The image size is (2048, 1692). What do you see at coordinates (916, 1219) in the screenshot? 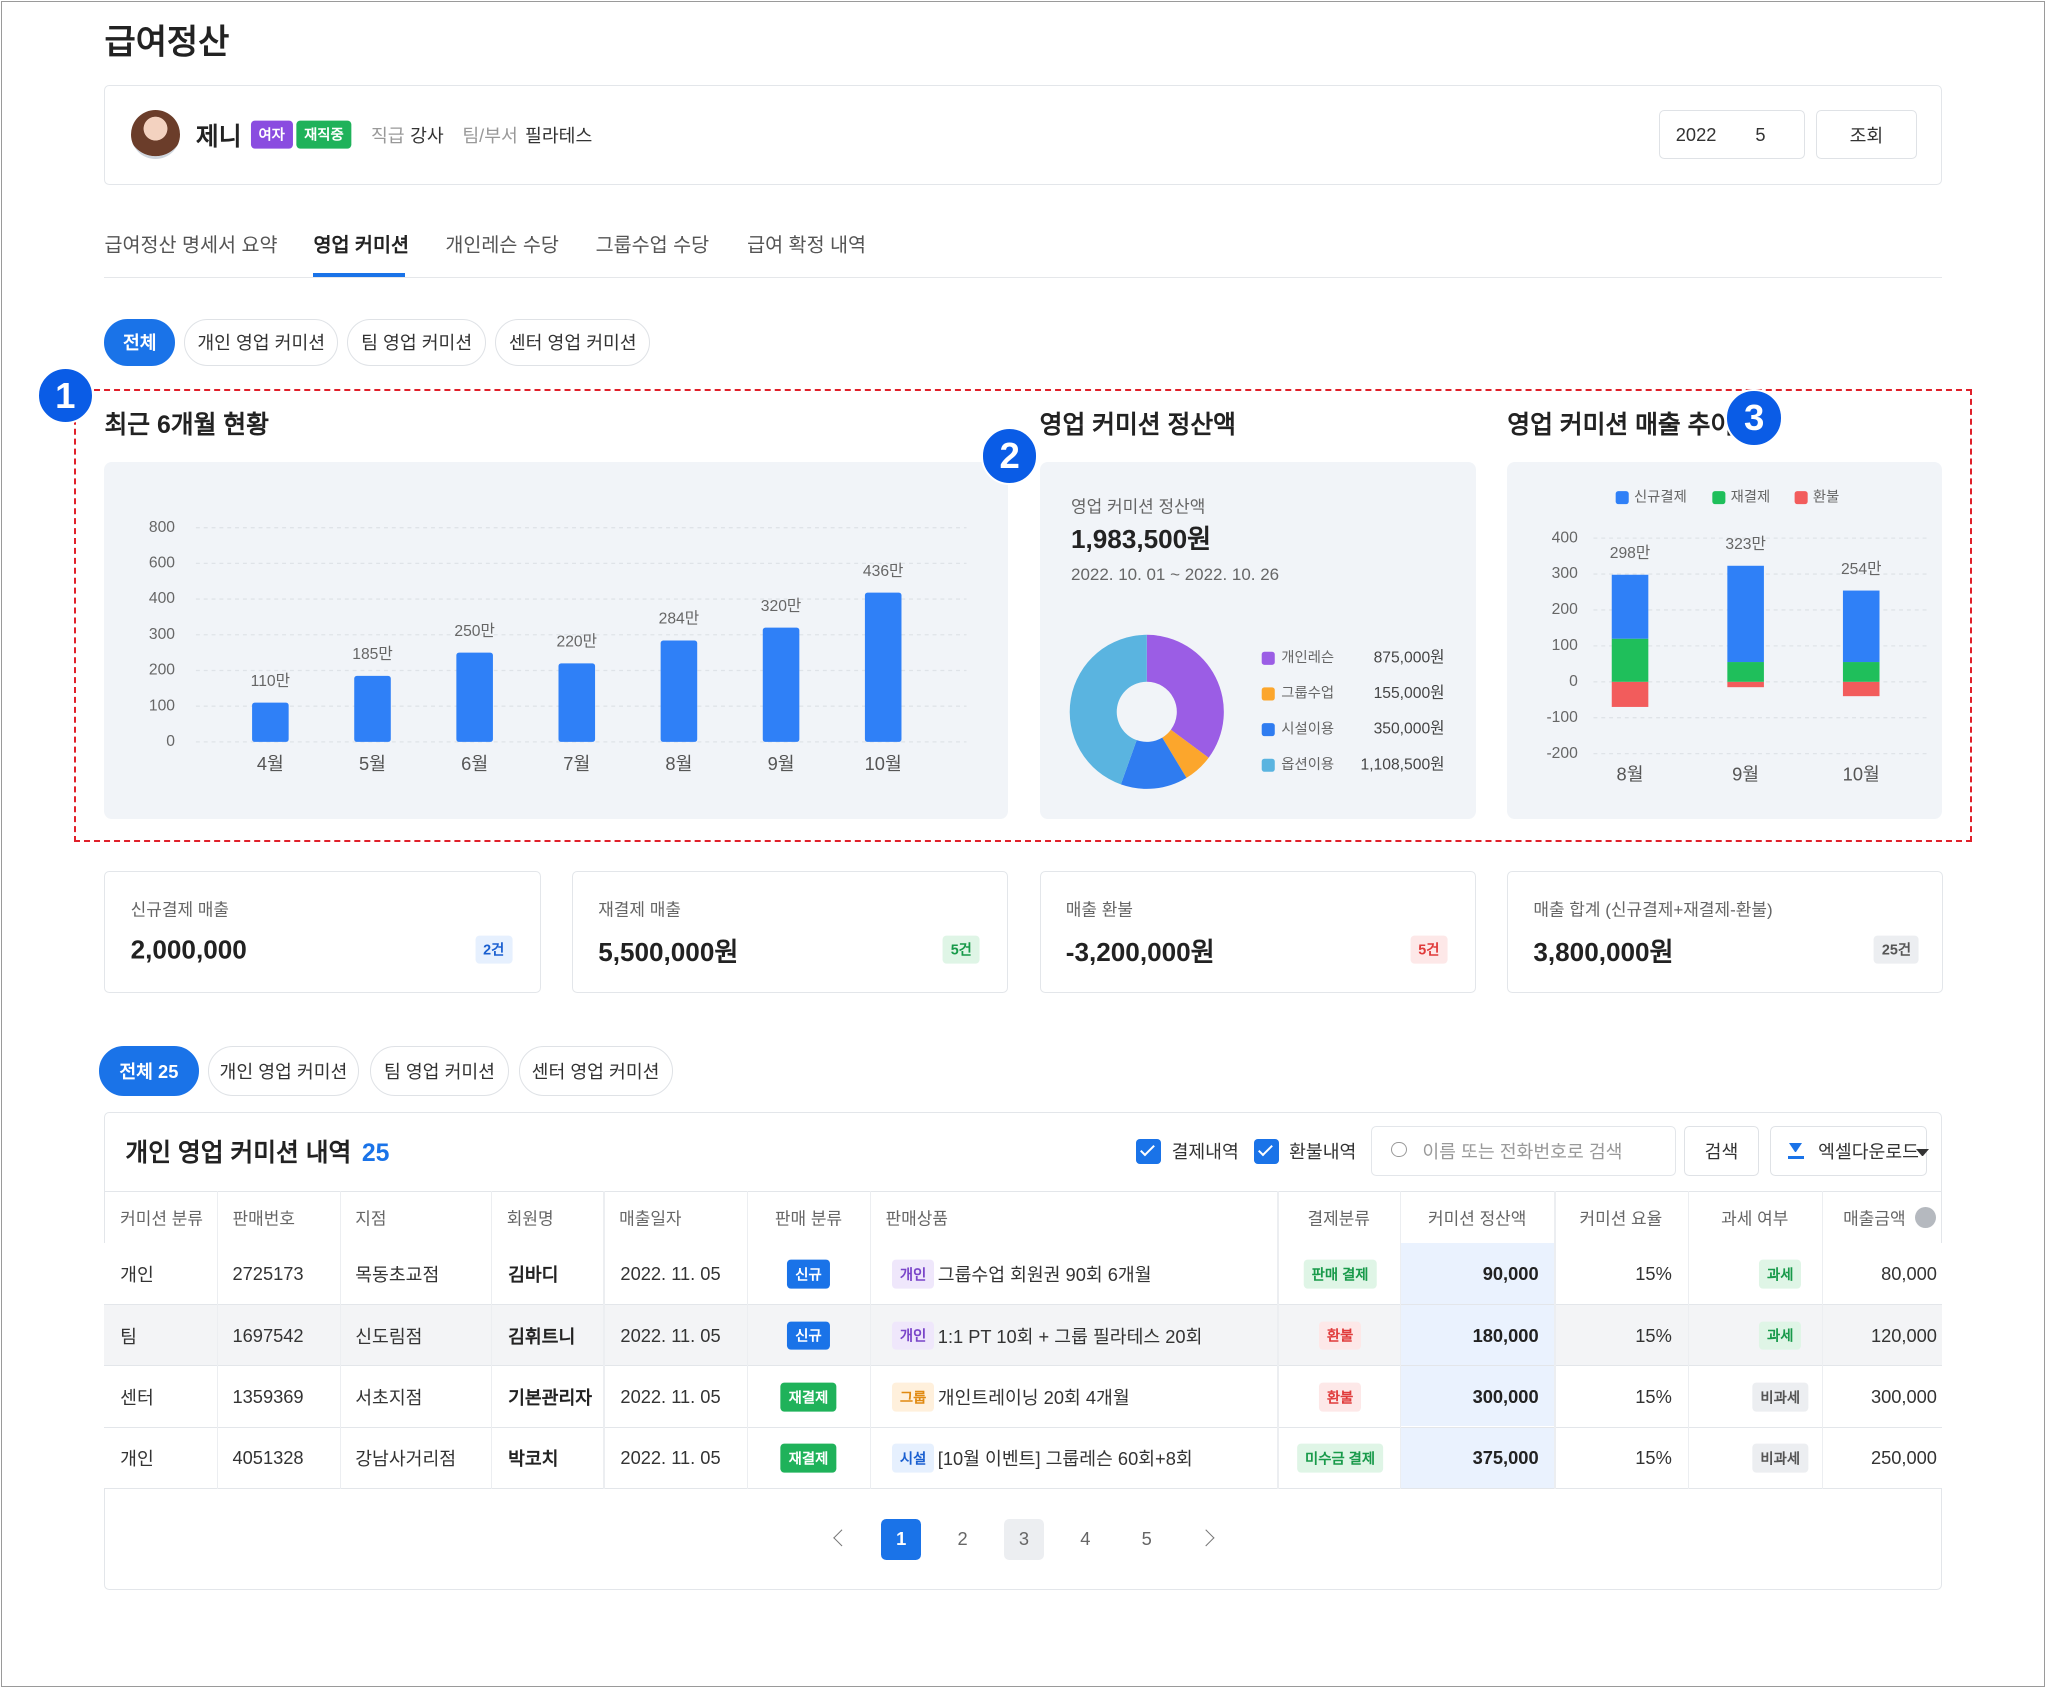
I see `column-header: 판매상품` at bounding box center [916, 1219].